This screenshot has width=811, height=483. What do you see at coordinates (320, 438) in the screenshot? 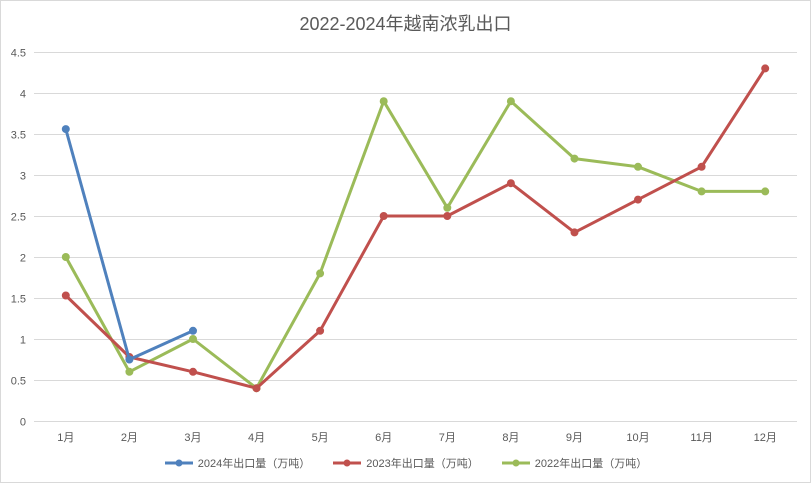
I see `x-tick-label: 5月` at bounding box center [320, 438].